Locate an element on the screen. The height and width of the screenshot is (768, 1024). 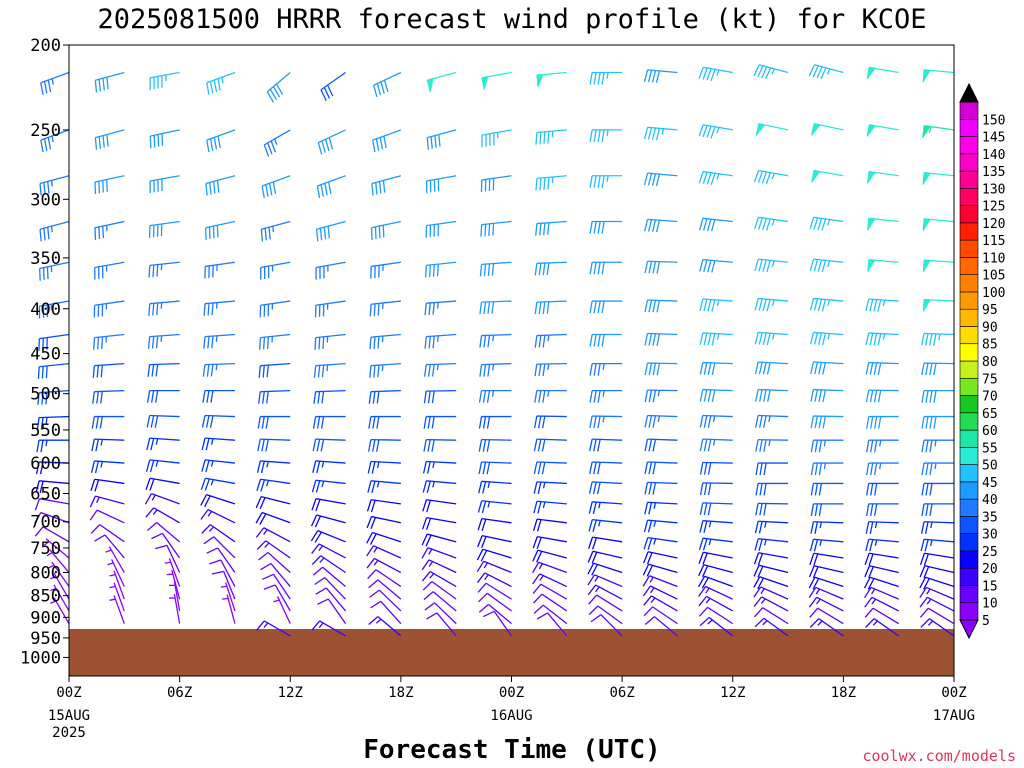
y-tick-label: 200 is located at coordinates (45, 46).